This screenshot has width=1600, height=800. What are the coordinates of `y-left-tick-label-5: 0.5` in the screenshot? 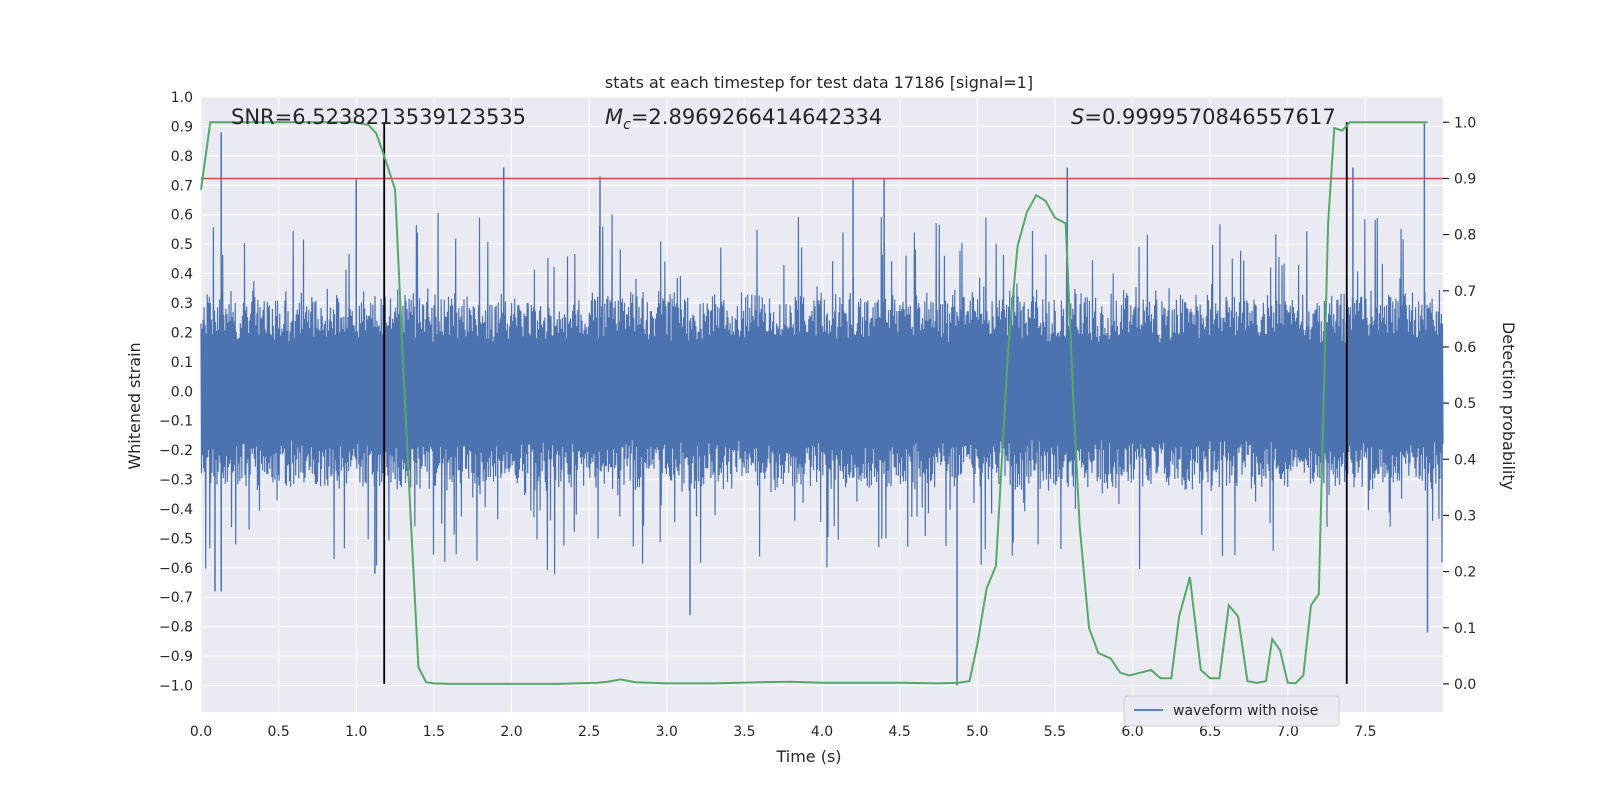 It's located at (182, 245).